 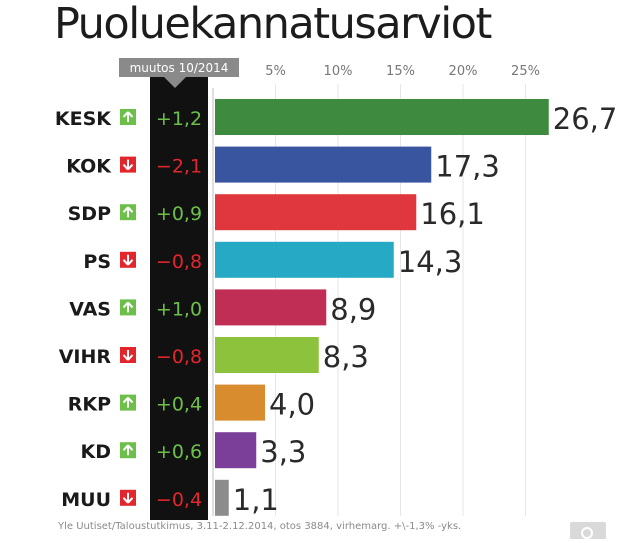 What do you see at coordinates (267, 355) in the screenshot?
I see `bar-vihr` at bounding box center [267, 355].